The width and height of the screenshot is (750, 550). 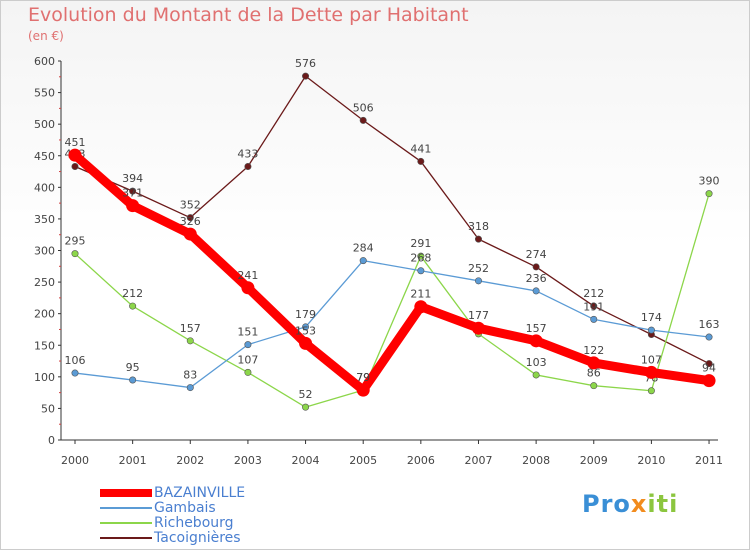 I want to click on data-label: 268, so click(x=420, y=258).